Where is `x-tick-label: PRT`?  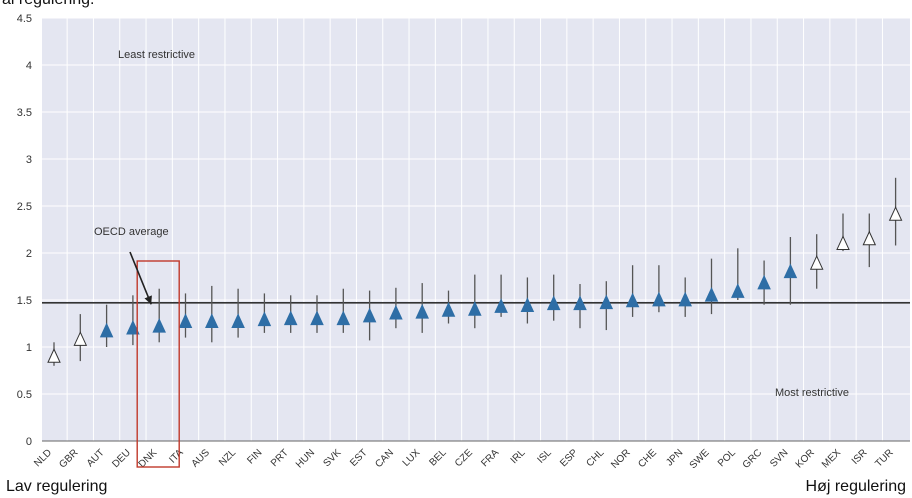
x-tick-label: PRT is located at coordinates (280, 458).